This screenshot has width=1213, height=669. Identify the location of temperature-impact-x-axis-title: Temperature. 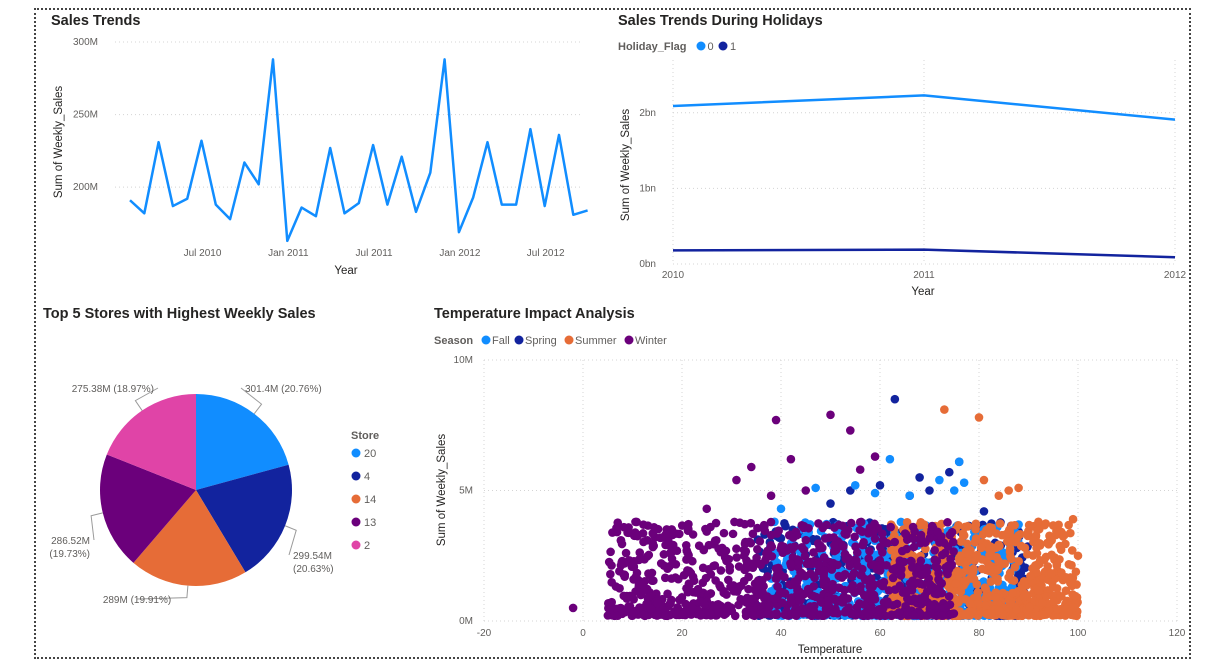
(830, 650).